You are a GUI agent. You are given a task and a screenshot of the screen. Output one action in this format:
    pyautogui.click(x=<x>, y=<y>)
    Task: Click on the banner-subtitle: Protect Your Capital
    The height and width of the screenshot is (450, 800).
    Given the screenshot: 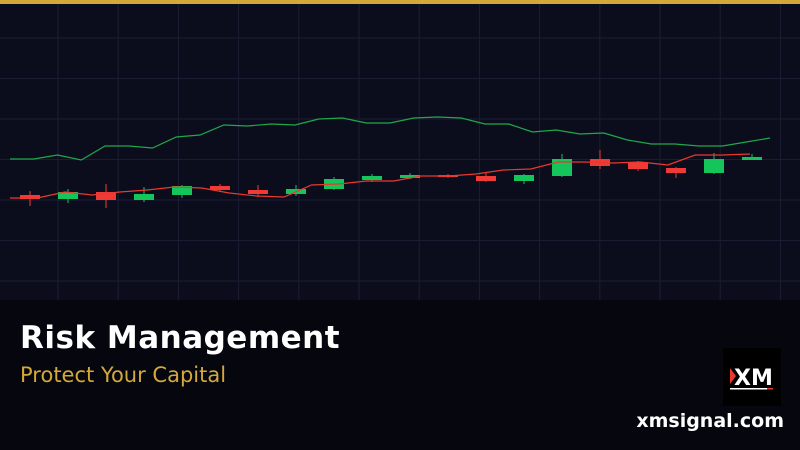 What is the action you would take?
    pyautogui.click(x=123, y=375)
    